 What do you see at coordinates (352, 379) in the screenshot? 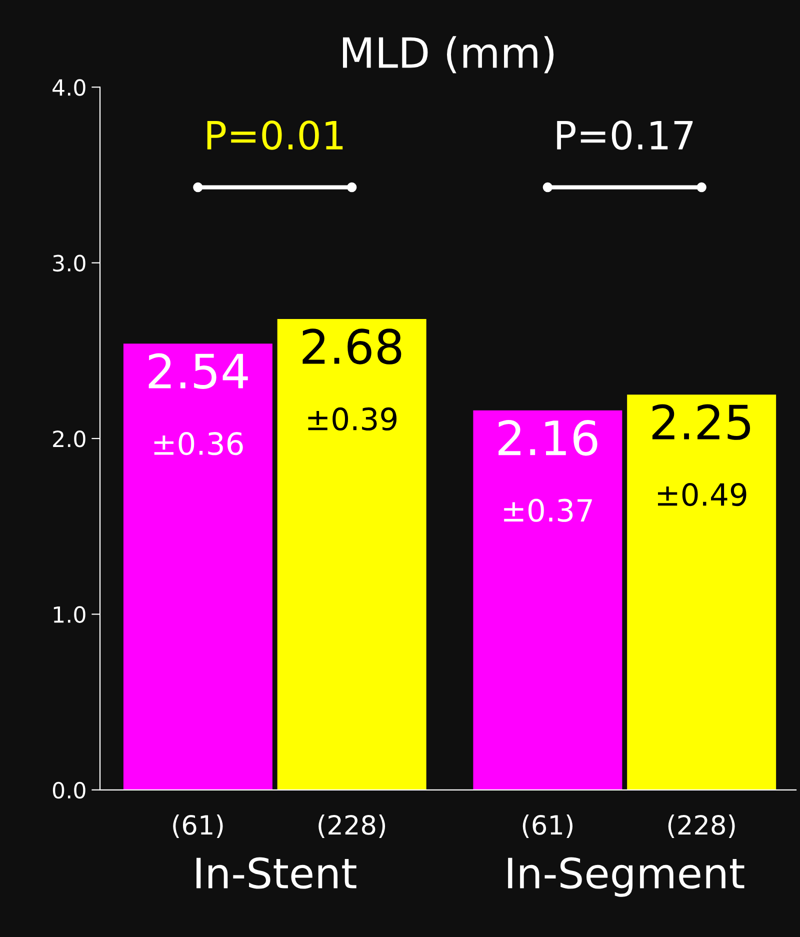
I see `data-label: 2.68 ±0.39` at bounding box center [352, 379].